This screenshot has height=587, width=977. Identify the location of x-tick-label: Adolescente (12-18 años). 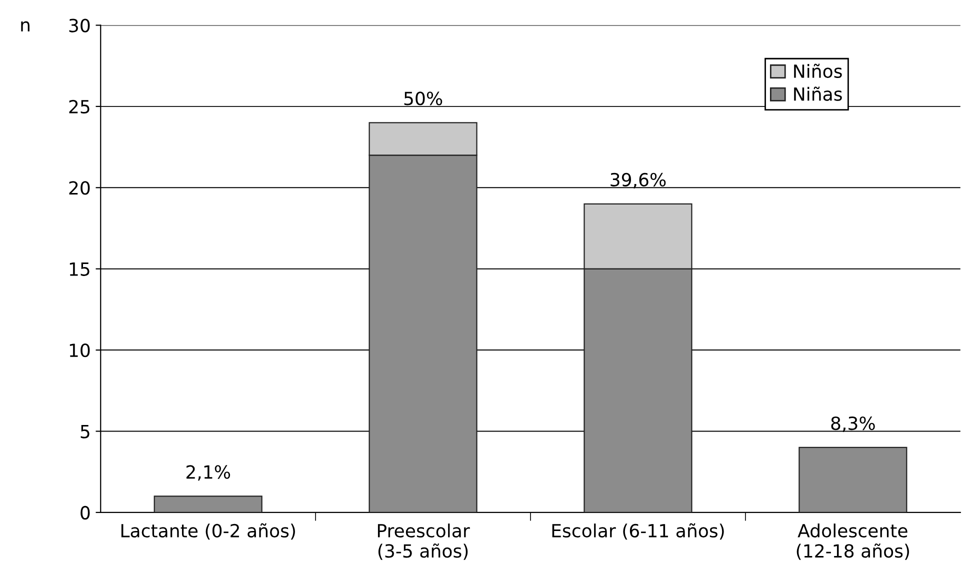
(852, 542).